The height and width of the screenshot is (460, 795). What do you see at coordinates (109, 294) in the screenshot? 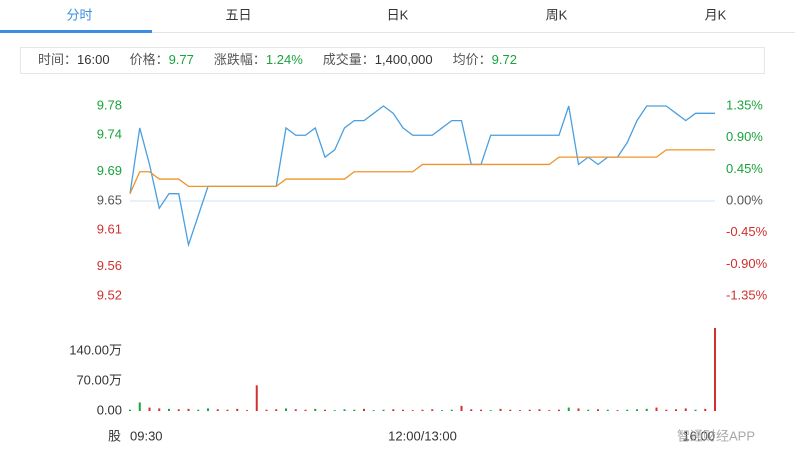
I see `y-tick-label: 9.52` at bounding box center [109, 294].